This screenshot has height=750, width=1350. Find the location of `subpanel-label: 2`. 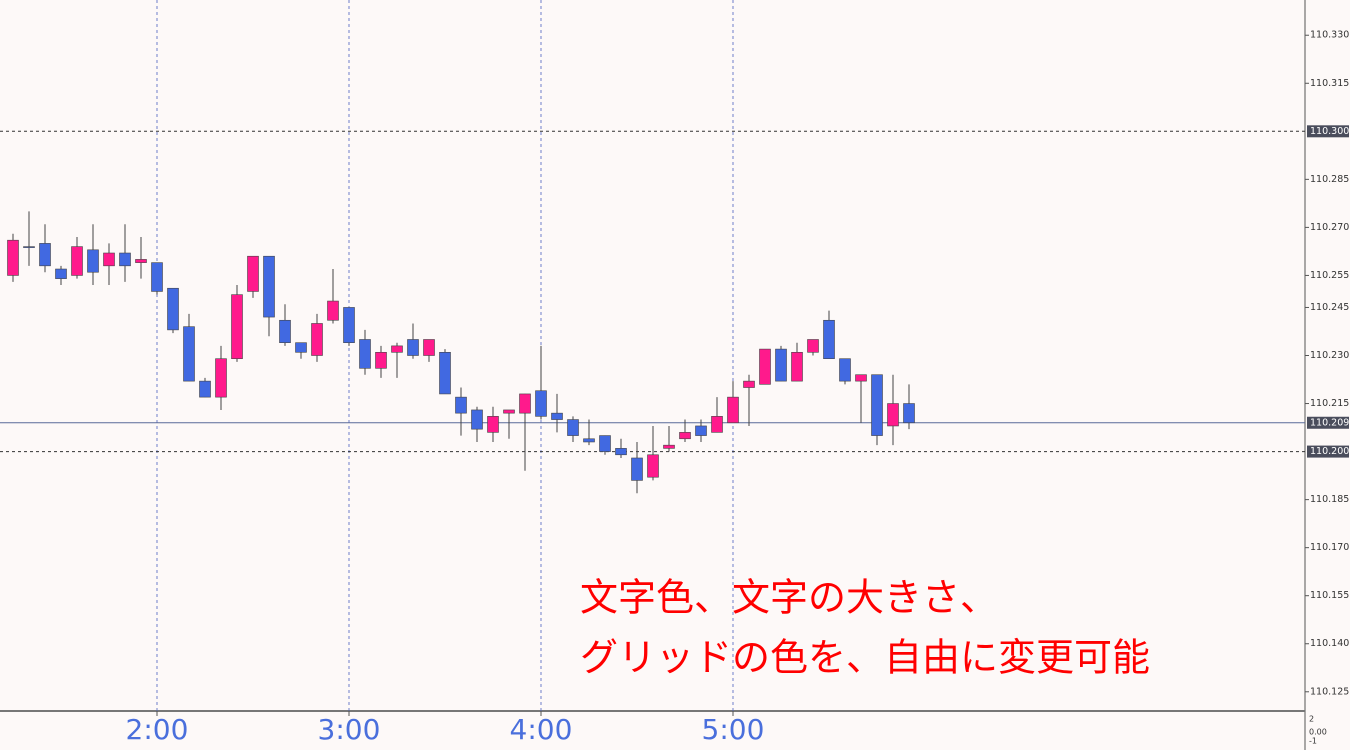

subpanel-label: 2 is located at coordinates (1311, 719).